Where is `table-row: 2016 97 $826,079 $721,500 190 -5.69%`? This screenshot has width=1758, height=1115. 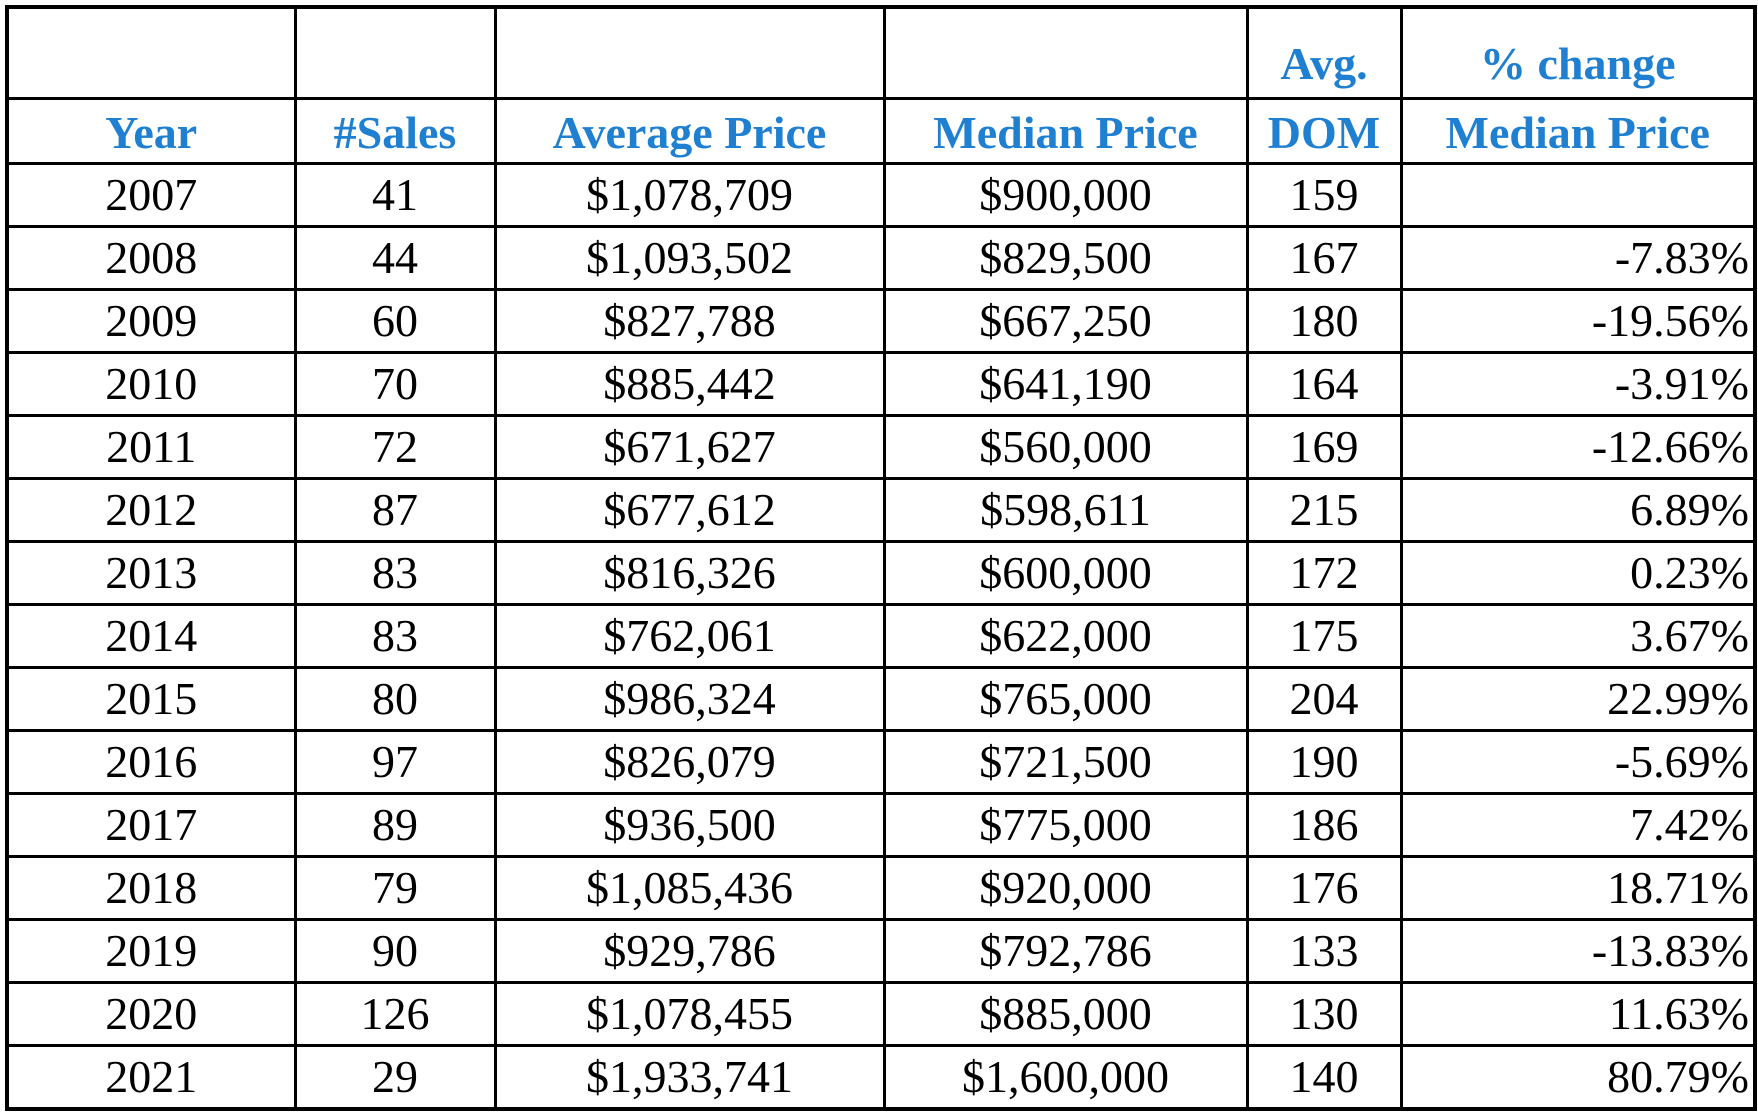
table-row: 2016 97 $826,079 $721,500 190 -5.69% is located at coordinates (881, 762).